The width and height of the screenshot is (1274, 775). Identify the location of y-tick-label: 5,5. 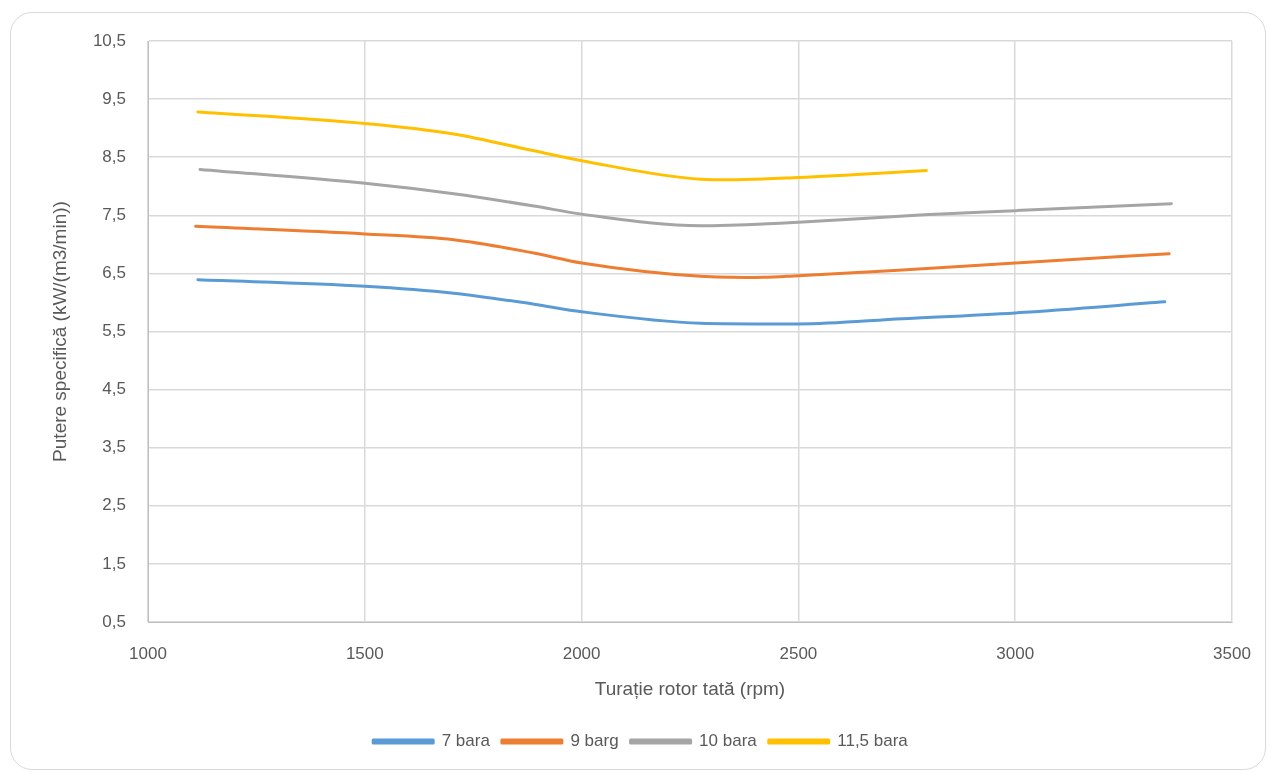
(114, 331).